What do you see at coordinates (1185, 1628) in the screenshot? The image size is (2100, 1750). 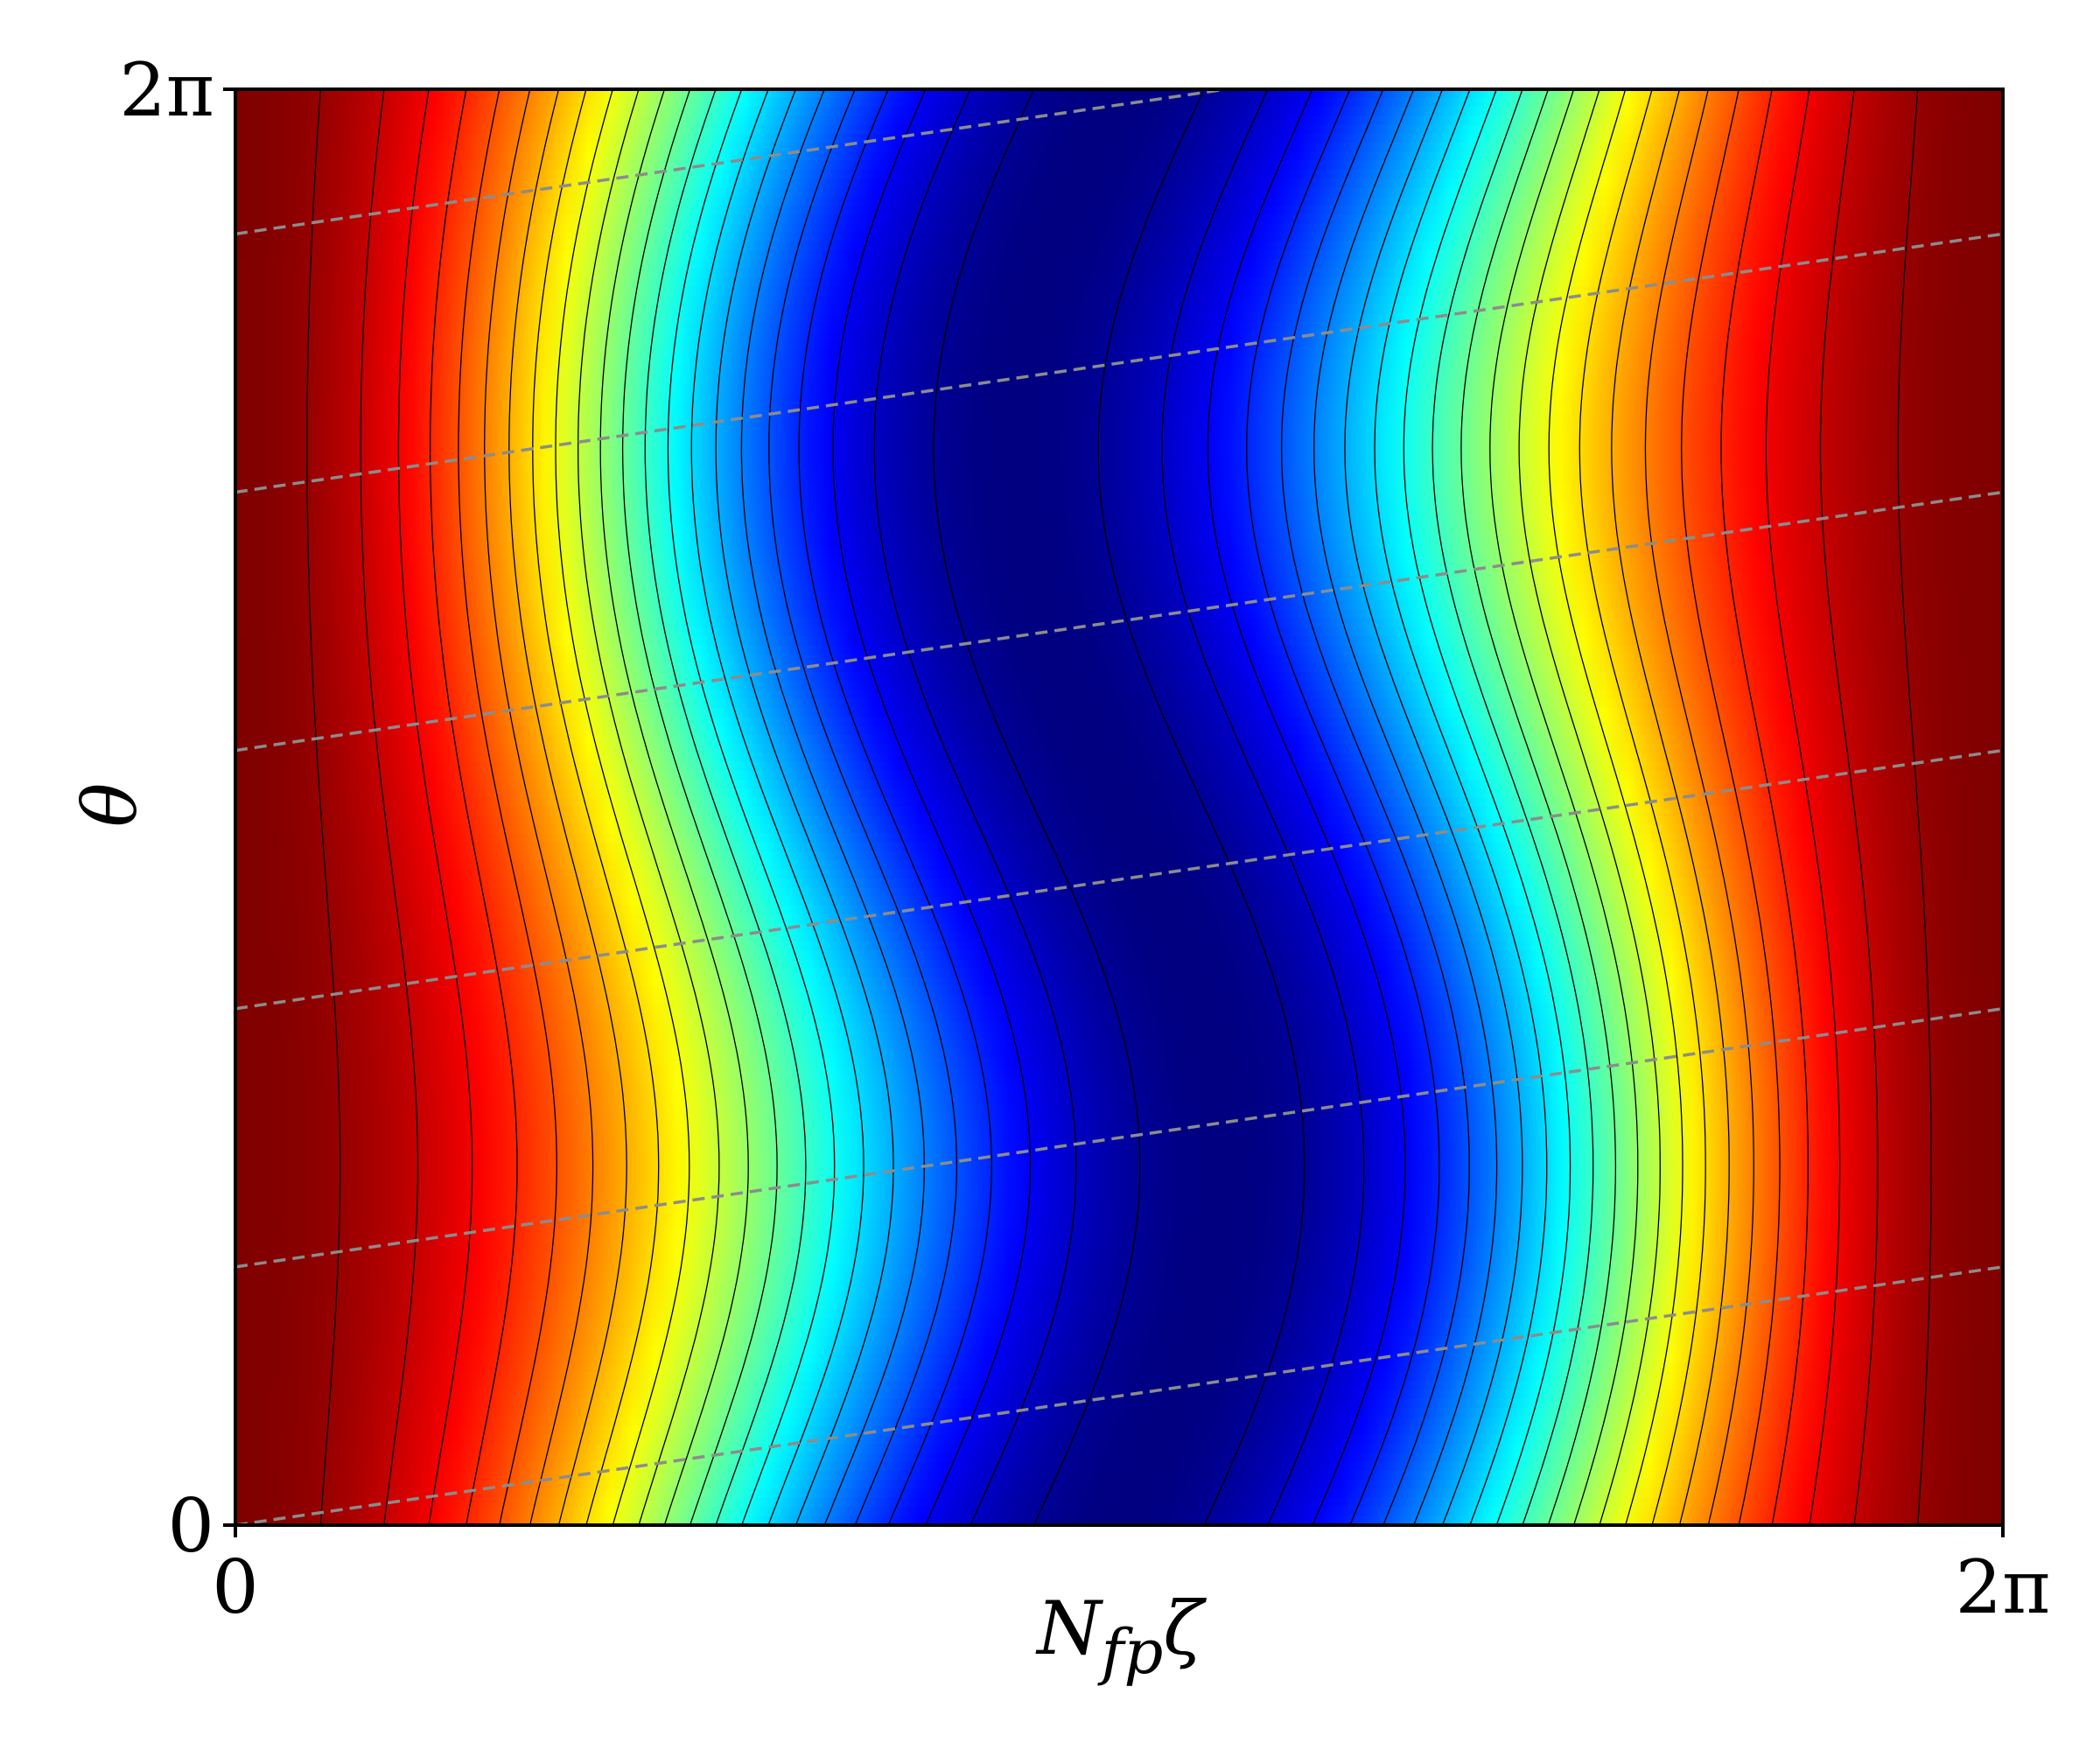 I see `x-label-tail: ζ` at bounding box center [1185, 1628].